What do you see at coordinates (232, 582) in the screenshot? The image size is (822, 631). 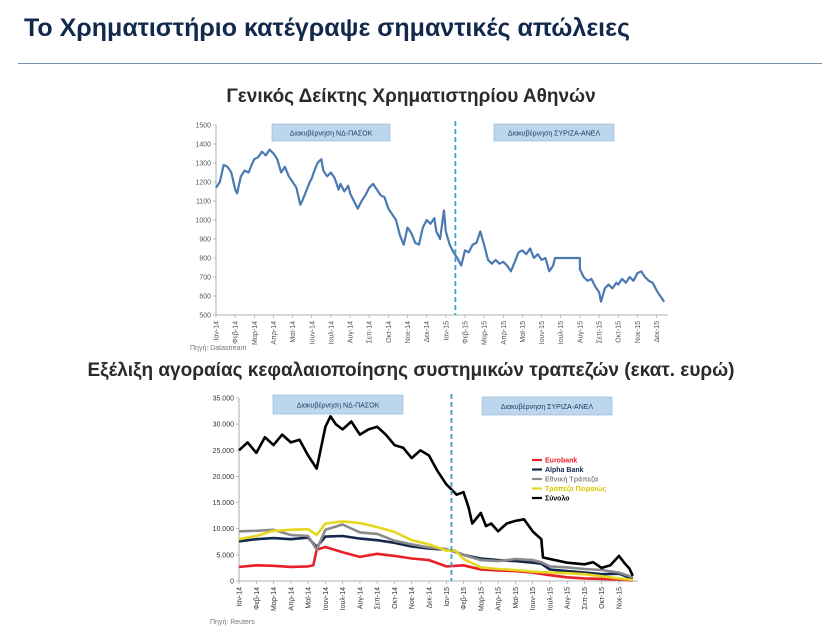 I see `y-tick-label: 0` at bounding box center [232, 582].